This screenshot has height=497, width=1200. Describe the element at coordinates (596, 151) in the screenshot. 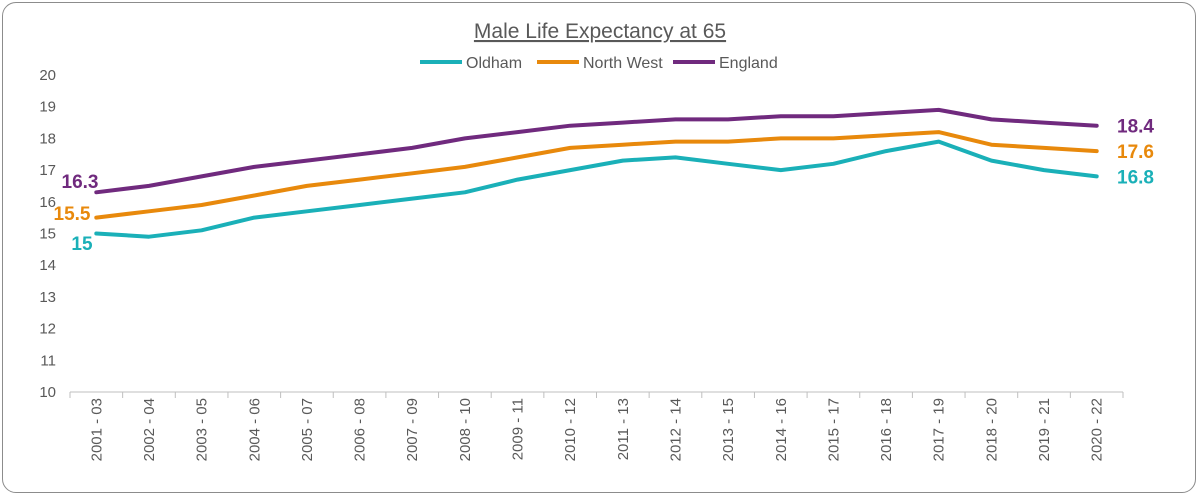

I see `series-line-england` at that location.